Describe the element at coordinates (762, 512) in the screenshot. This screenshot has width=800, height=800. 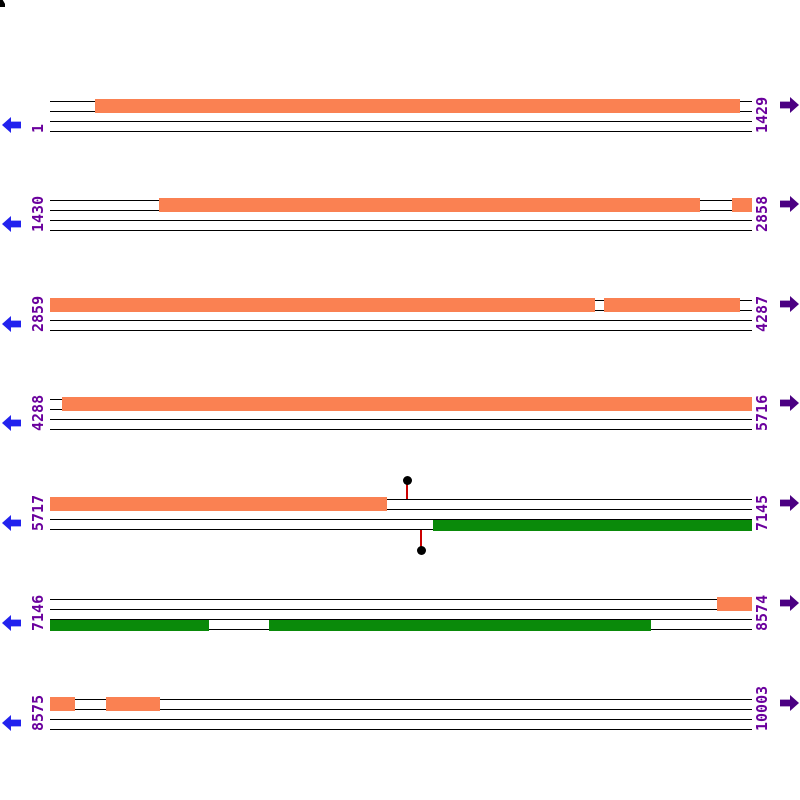
I see `end-coordinate-label: 7145` at that location.